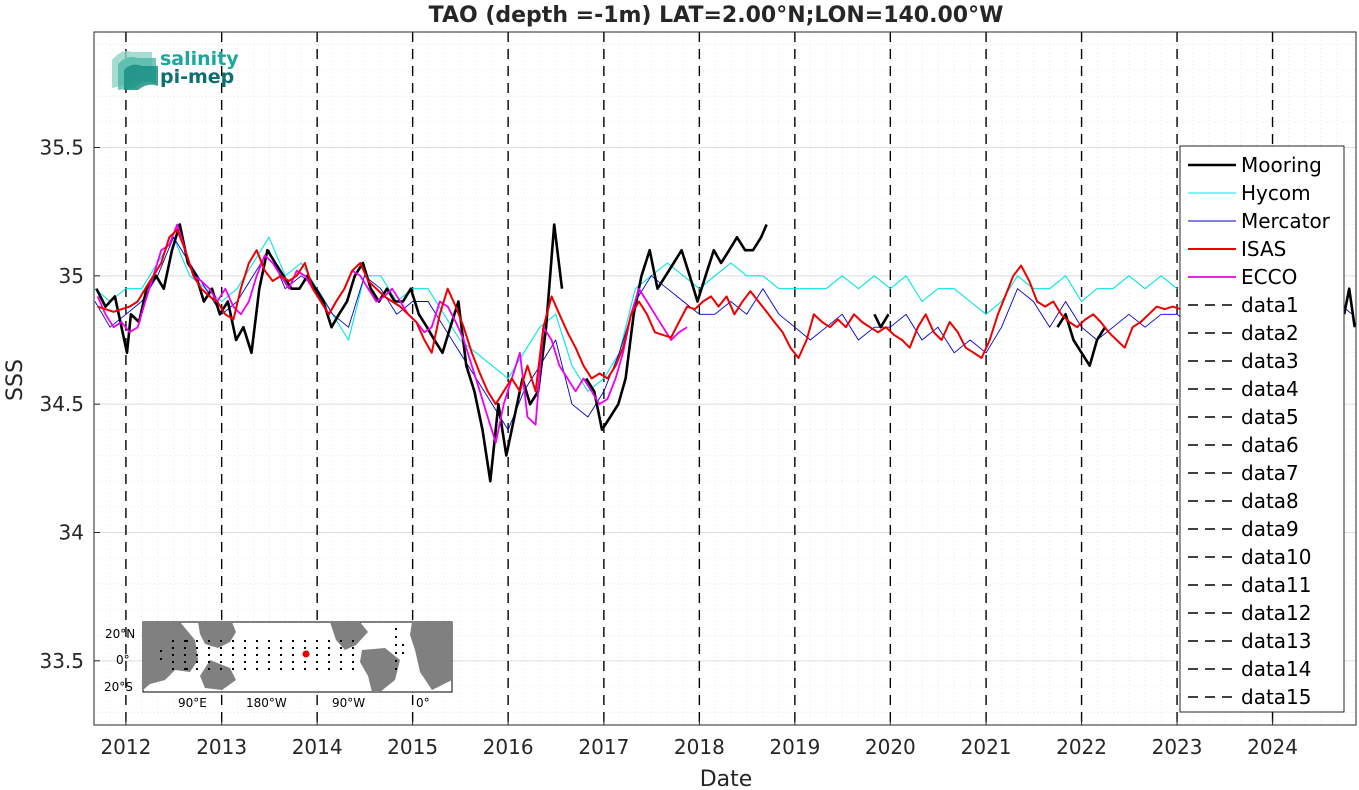  What do you see at coordinates (1270, 333) in the screenshot?
I see `legend-label-data2: data2` at bounding box center [1270, 333].